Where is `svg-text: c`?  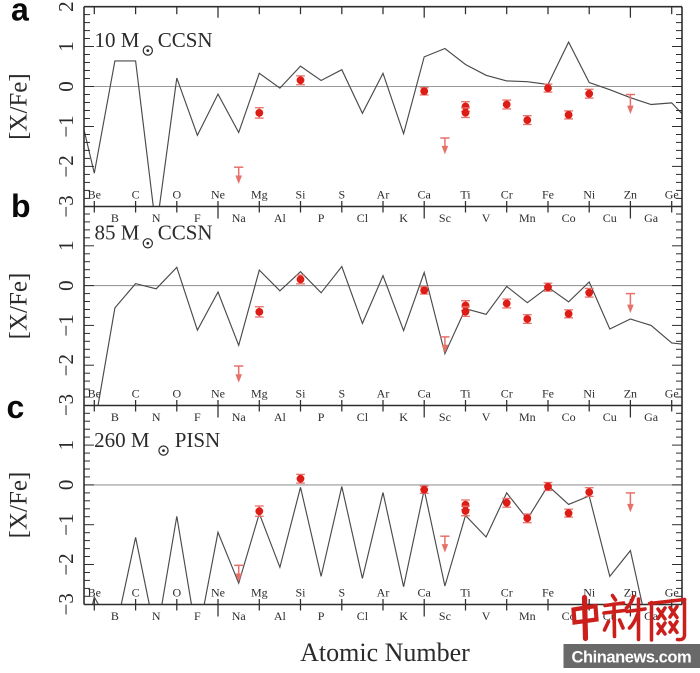
svg-text: c is located at coordinates (16, 407).